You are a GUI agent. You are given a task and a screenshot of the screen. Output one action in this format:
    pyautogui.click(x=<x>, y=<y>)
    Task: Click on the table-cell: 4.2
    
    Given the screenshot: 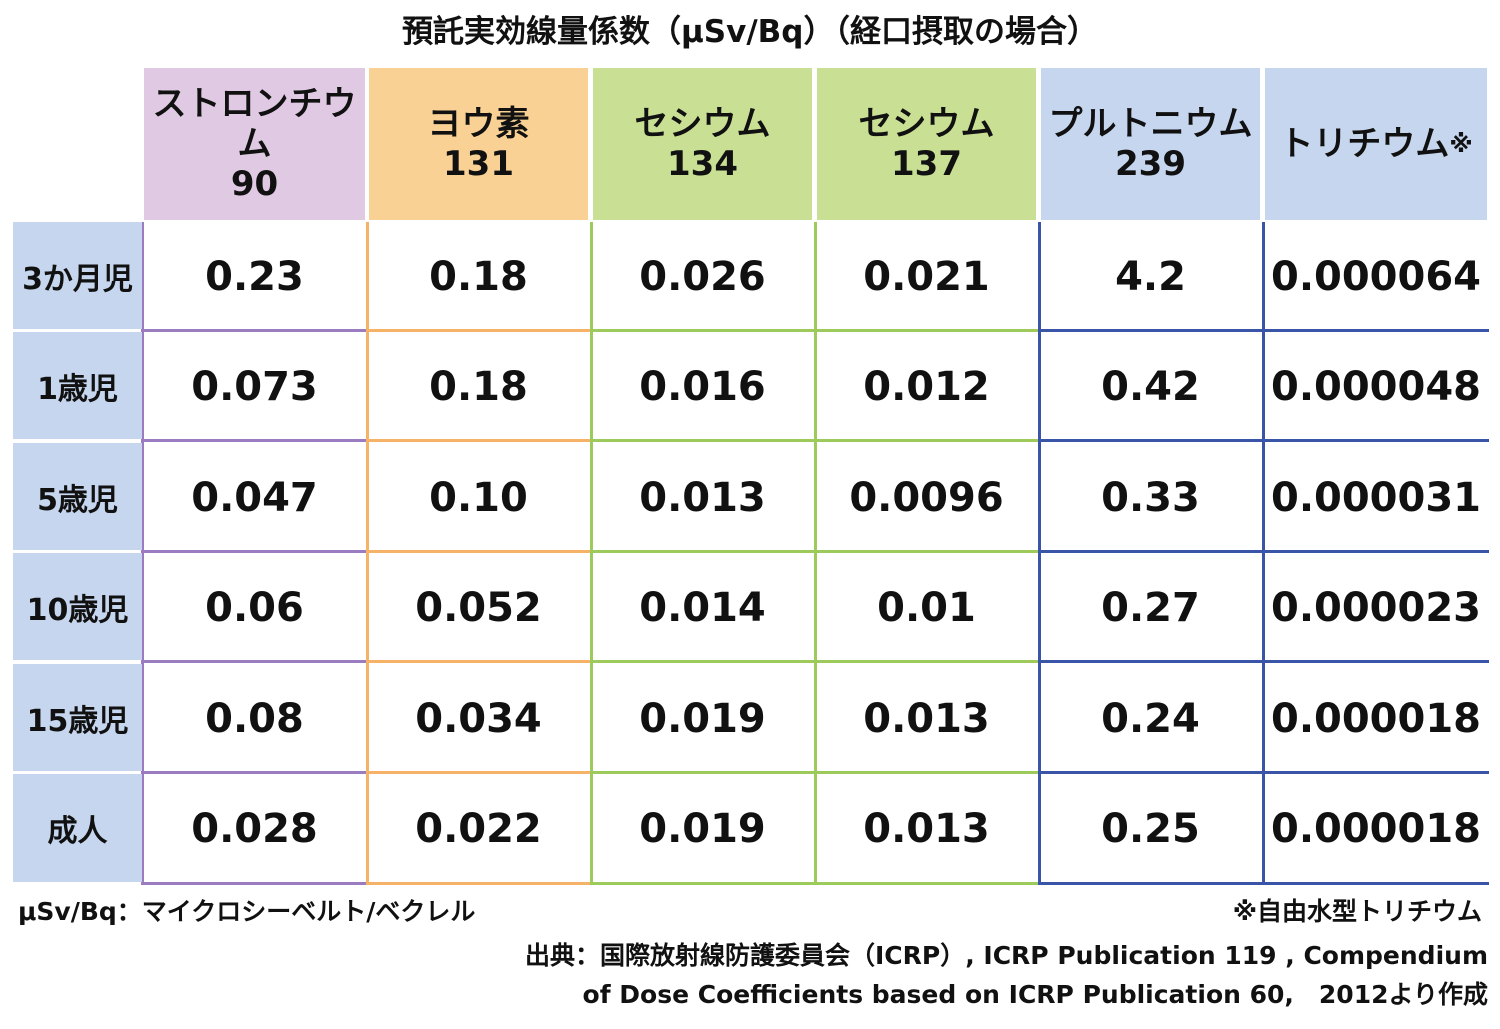 What is the action you would take?
    pyautogui.click(x=1150, y=276)
    